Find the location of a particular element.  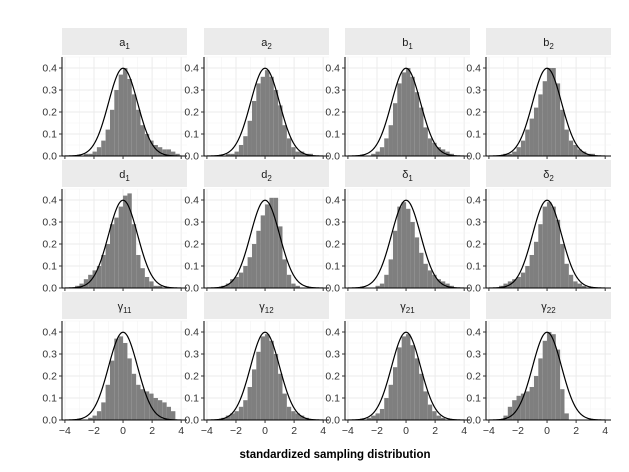

strip-label-symbol: γ is located at coordinates (403, 307).